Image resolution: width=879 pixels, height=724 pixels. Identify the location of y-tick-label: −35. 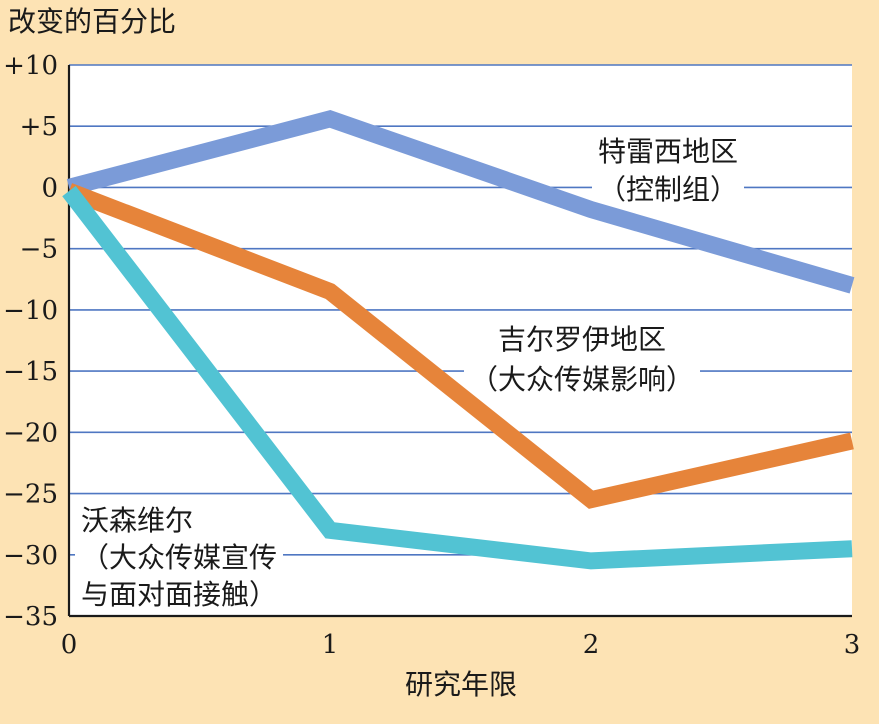
(30, 617).